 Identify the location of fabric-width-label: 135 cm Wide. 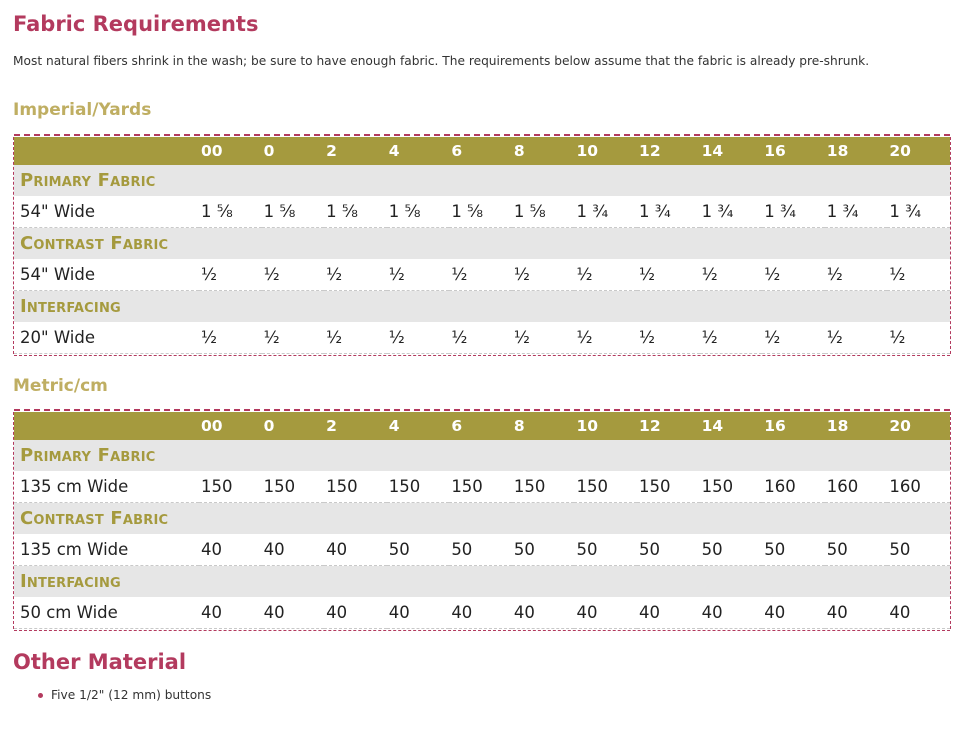
(106, 487).